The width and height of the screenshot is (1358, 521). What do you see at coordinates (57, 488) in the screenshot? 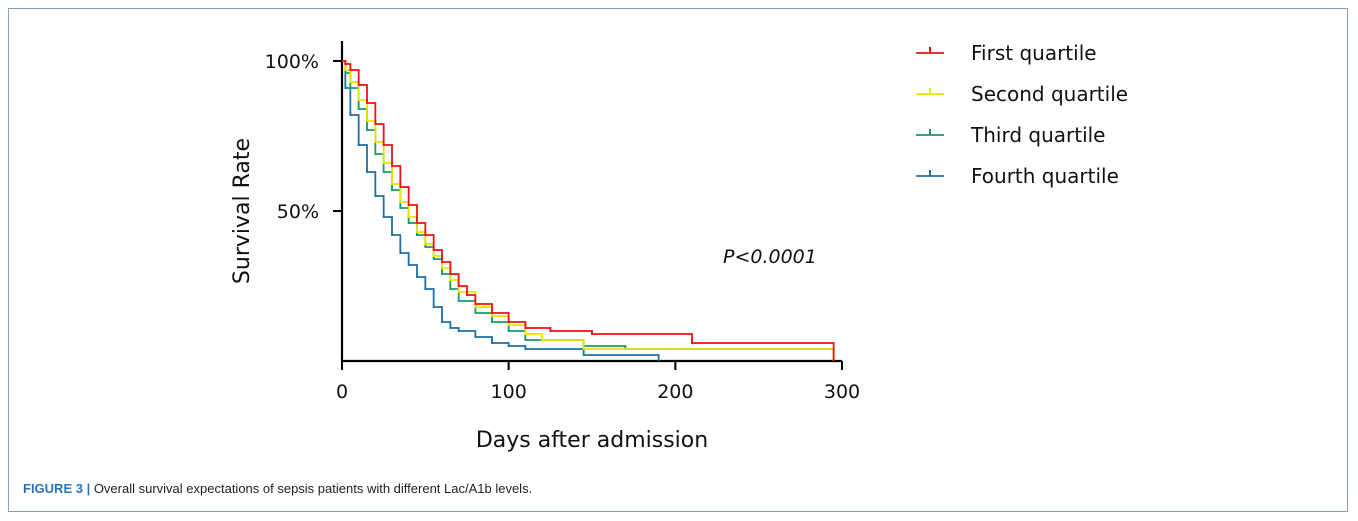
I see `figure-caption-label: FIGURE 3 |` at bounding box center [57, 488].